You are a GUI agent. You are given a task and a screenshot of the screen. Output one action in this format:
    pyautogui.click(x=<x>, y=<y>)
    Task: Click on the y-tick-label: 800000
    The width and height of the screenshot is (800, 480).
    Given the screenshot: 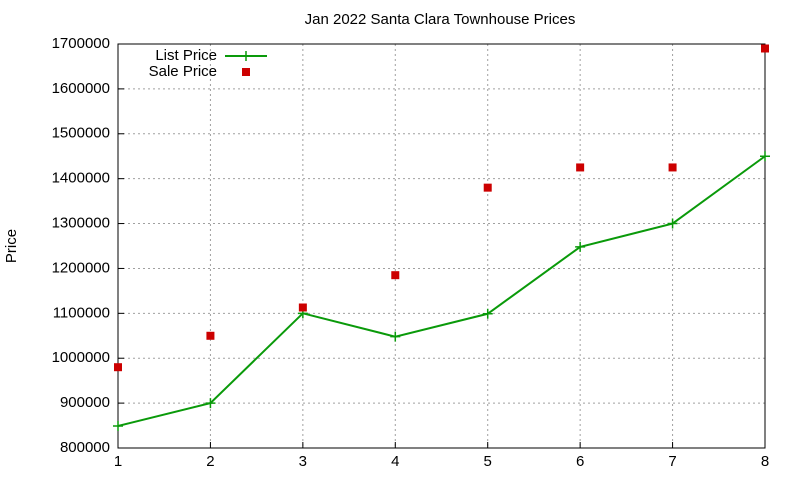 What is the action you would take?
    pyautogui.click(x=85, y=447)
    